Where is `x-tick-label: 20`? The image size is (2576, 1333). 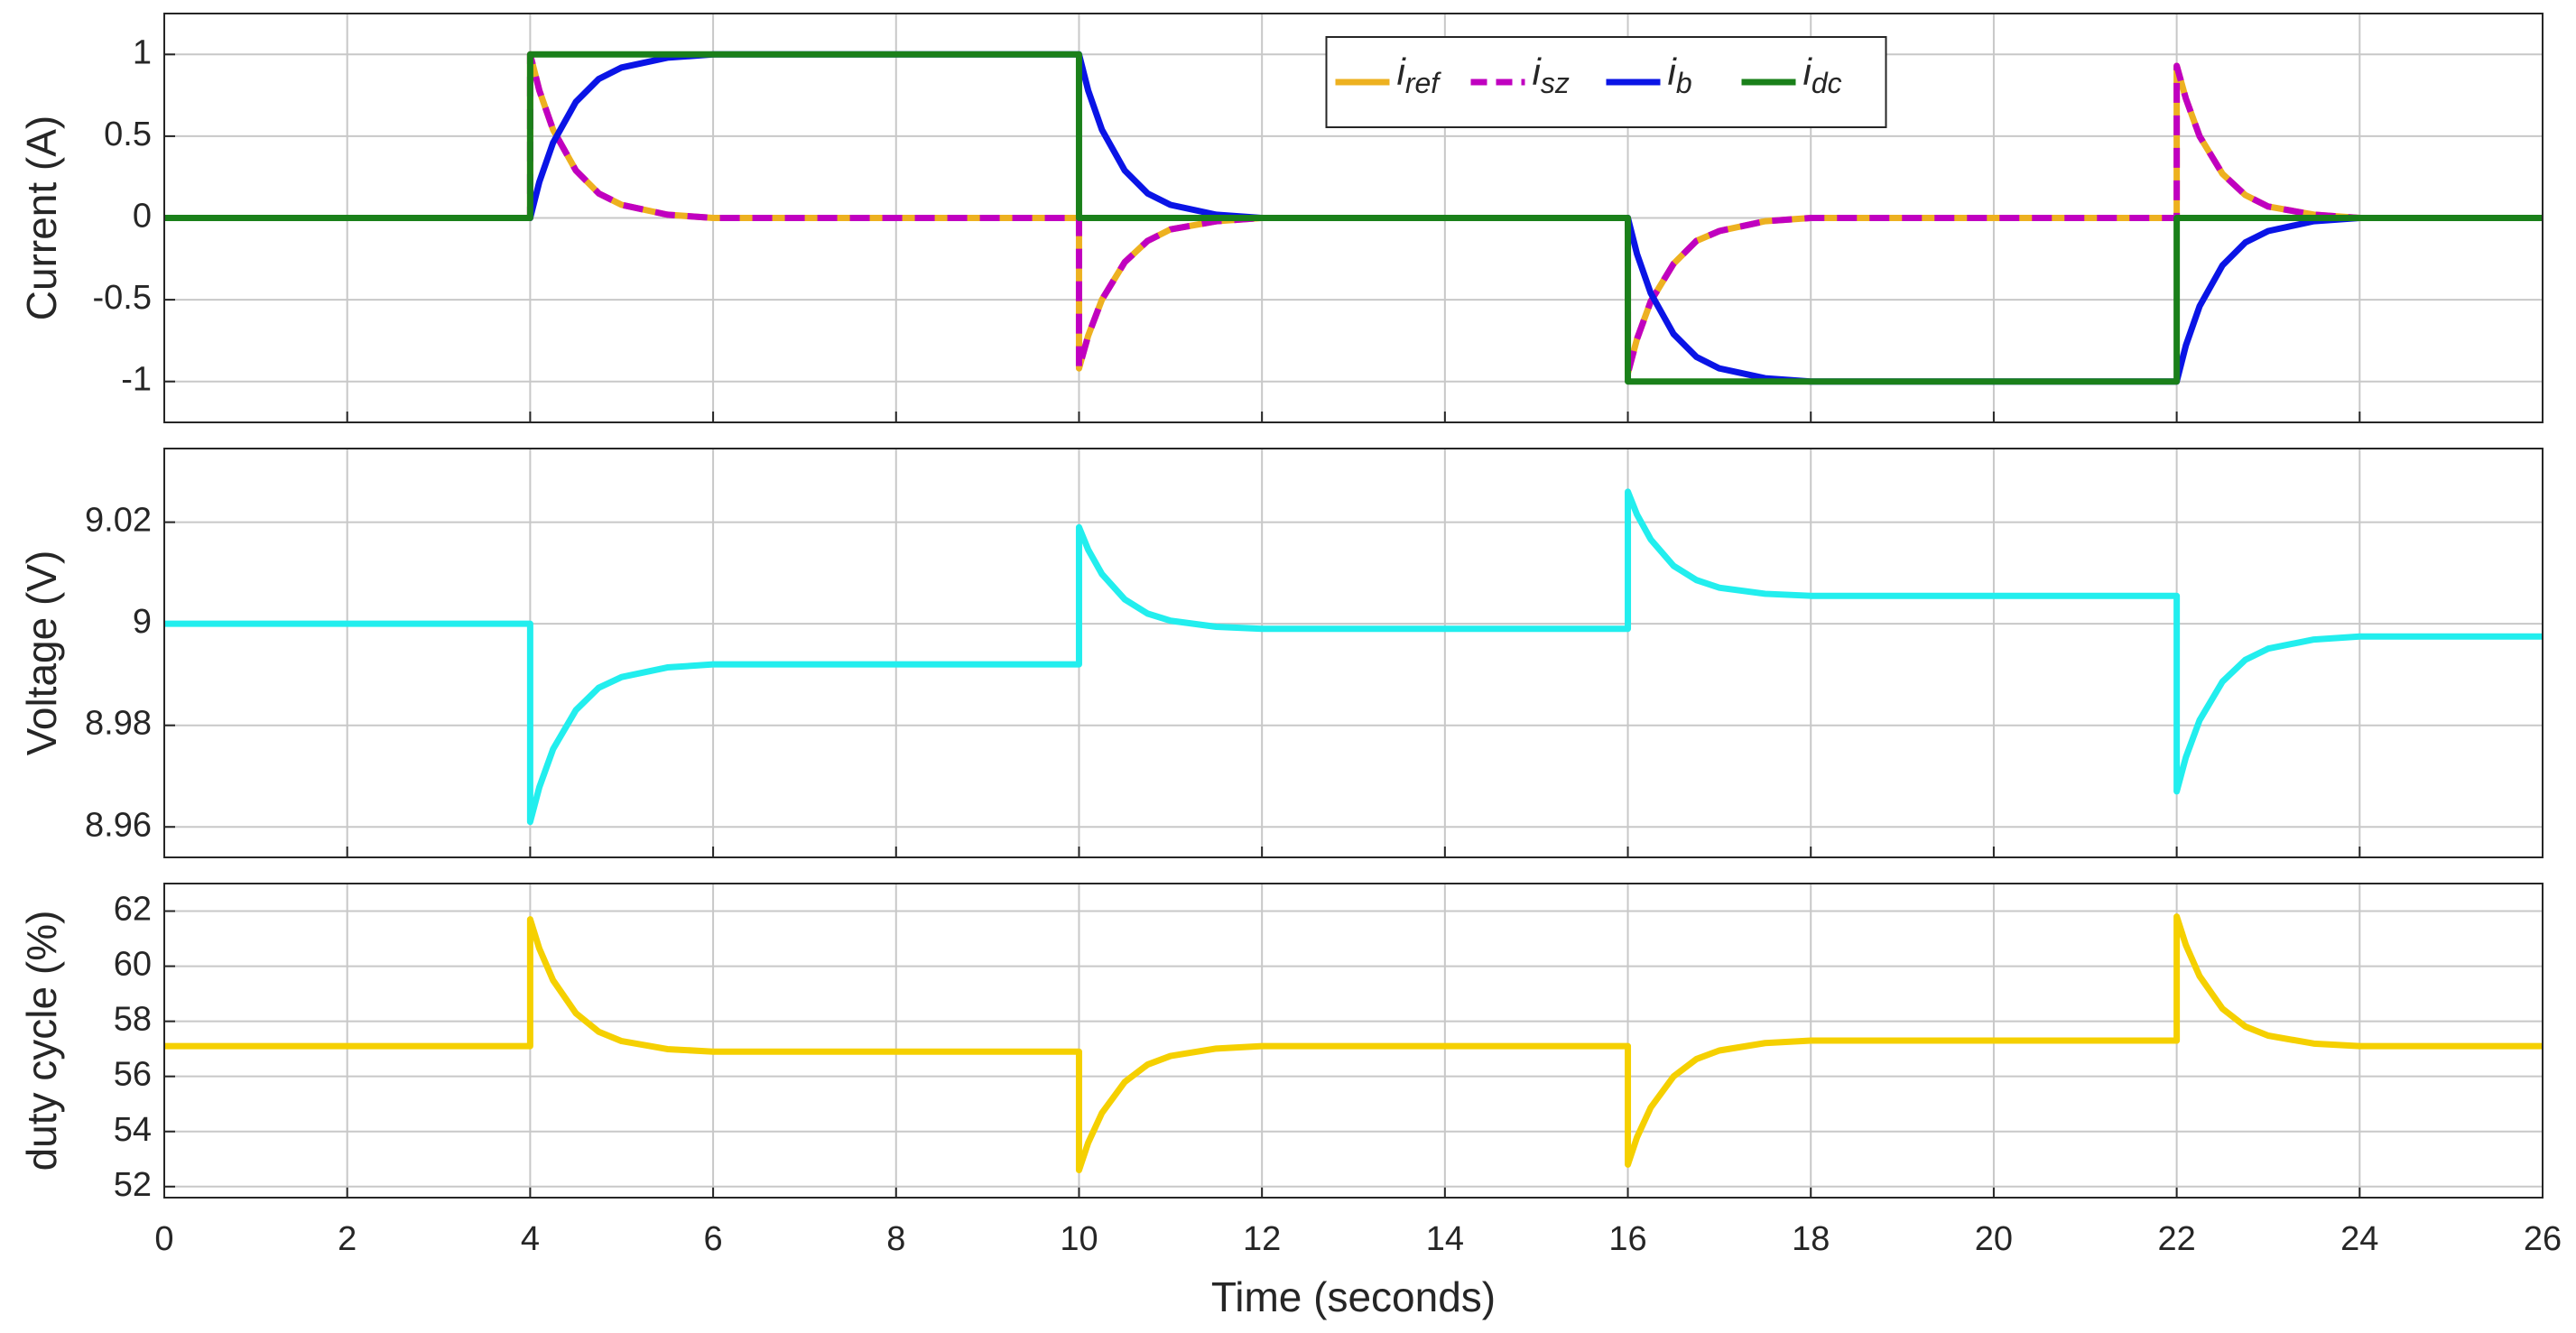
x-tick-label: 20 is located at coordinates (1994, 1239).